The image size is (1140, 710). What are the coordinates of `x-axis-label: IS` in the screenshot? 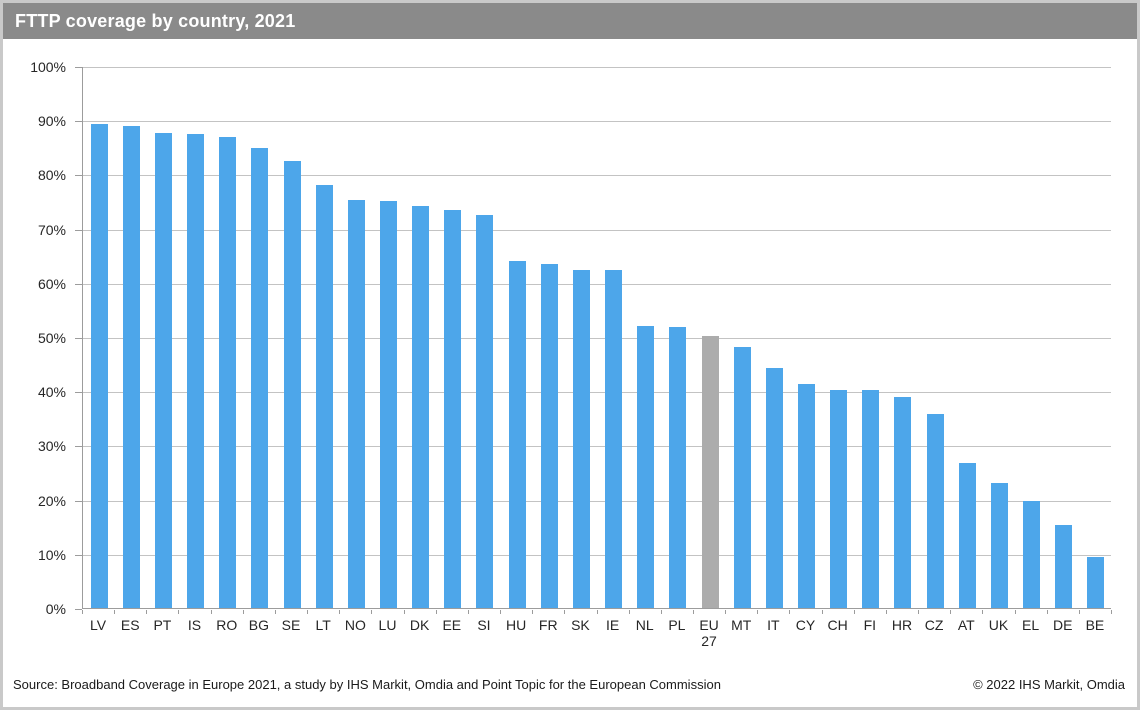 It's located at (194, 625).